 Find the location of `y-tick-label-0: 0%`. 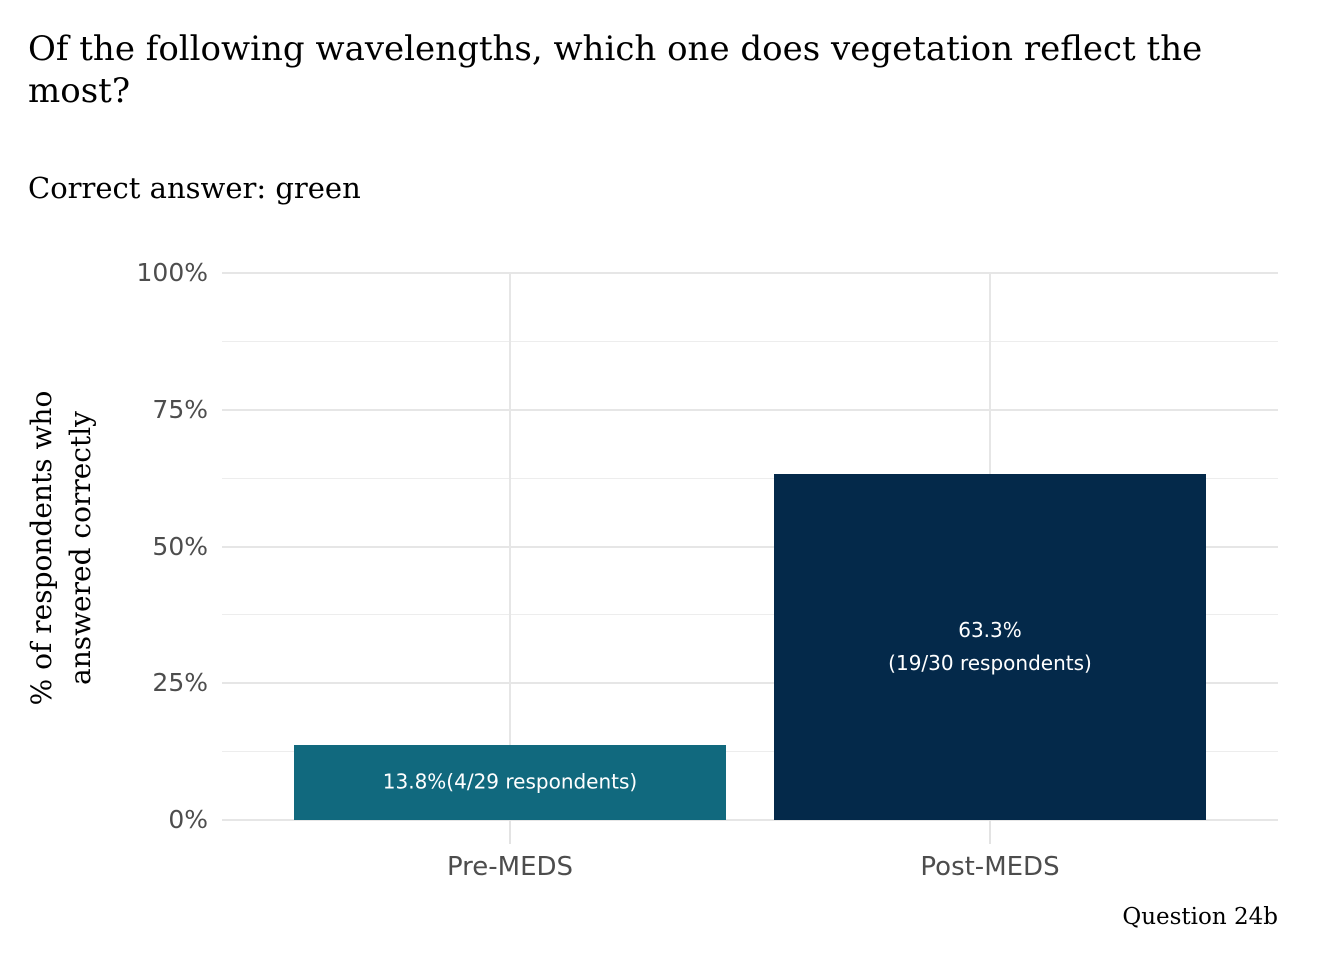

y-tick-label-0: 0% is located at coordinates (188, 819).